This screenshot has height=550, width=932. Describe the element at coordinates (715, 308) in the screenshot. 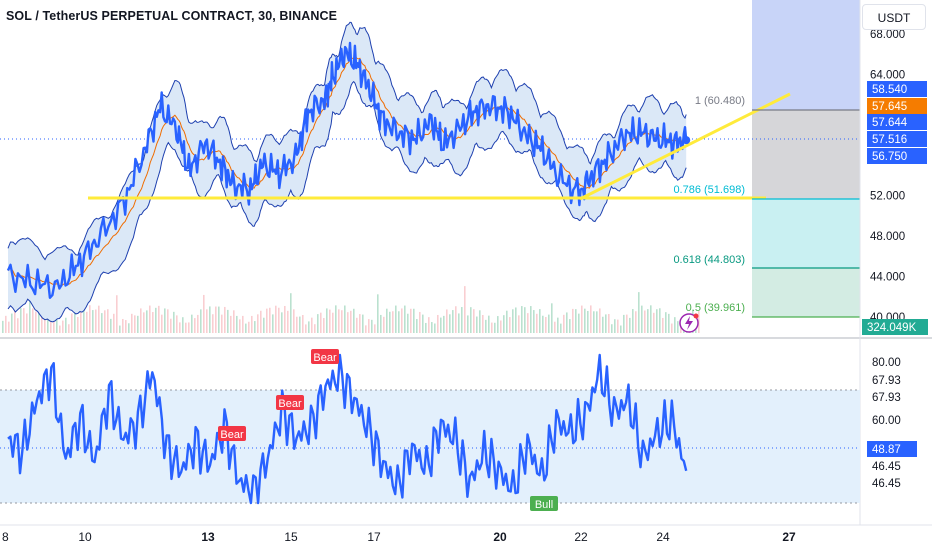

I see `fib-label-05: 0.5 (39.961)` at that location.